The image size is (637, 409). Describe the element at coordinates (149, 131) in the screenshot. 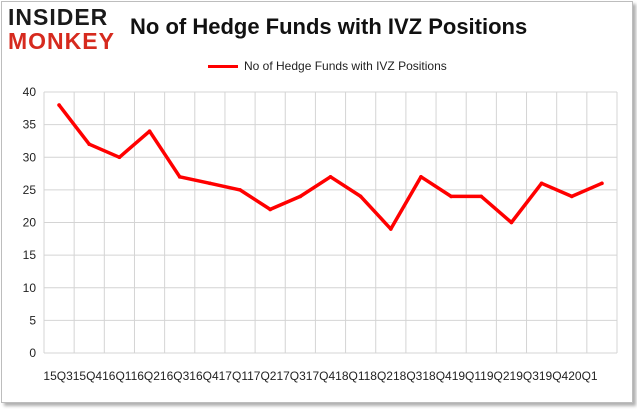

I see `data-point-16Q2` at that location.